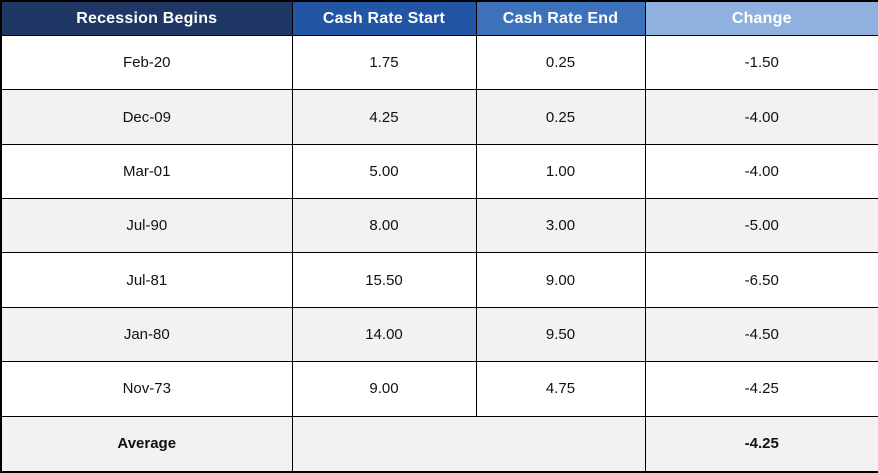 Image resolution: width=878 pixels, height=473 pixels. I want to click on table-row: Dec-09 4.25 0.25 -4.00, so click(439, 117).